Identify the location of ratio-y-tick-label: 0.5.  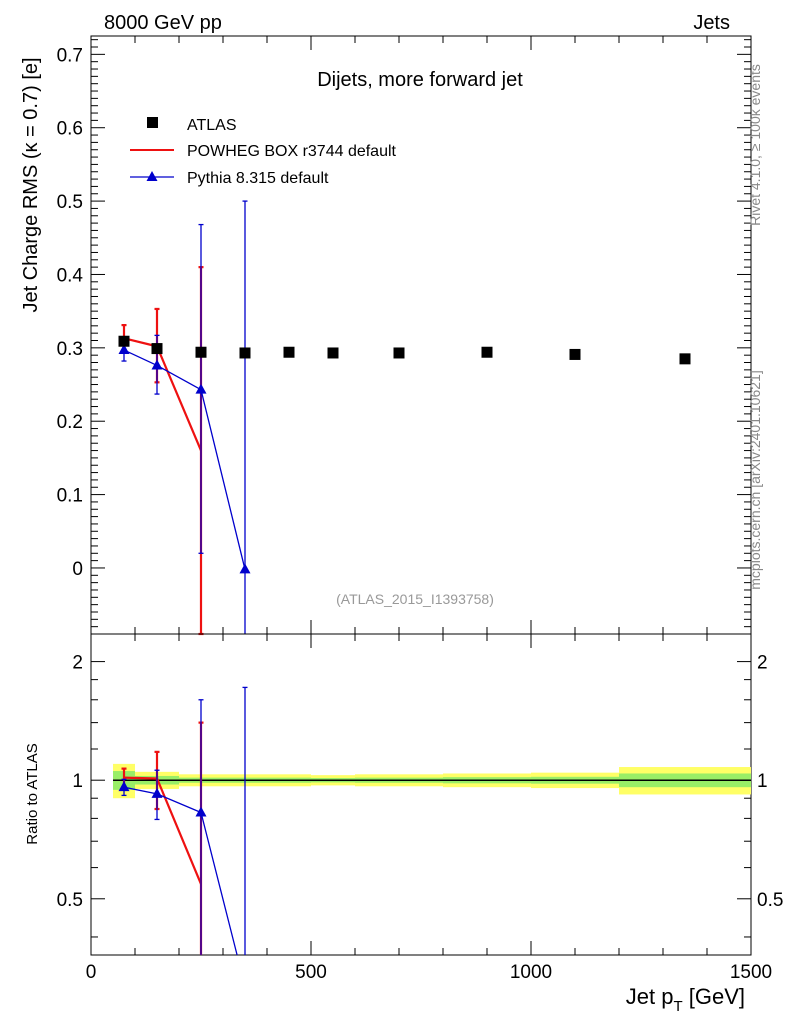
(70, 900).